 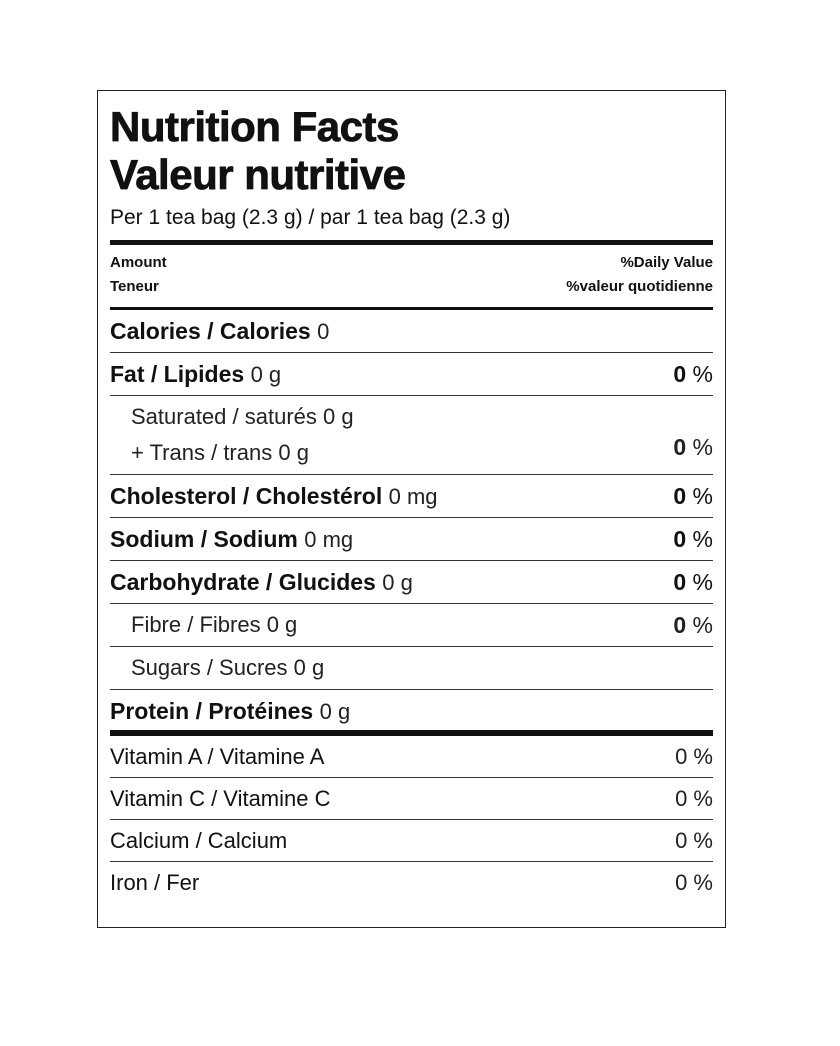 I want to click on sugars-row: Sugars / Sucres 0 g, so click(x=411, y=668).